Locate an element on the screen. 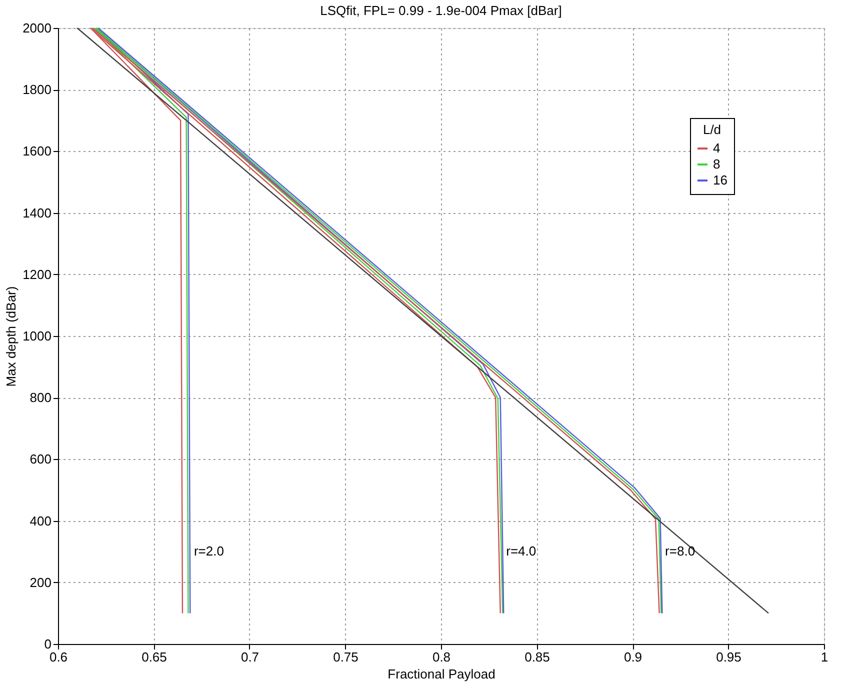 This screenshot has width=848, height=692. x-tick-label: 0.8 is located at coordinates (441, 657).